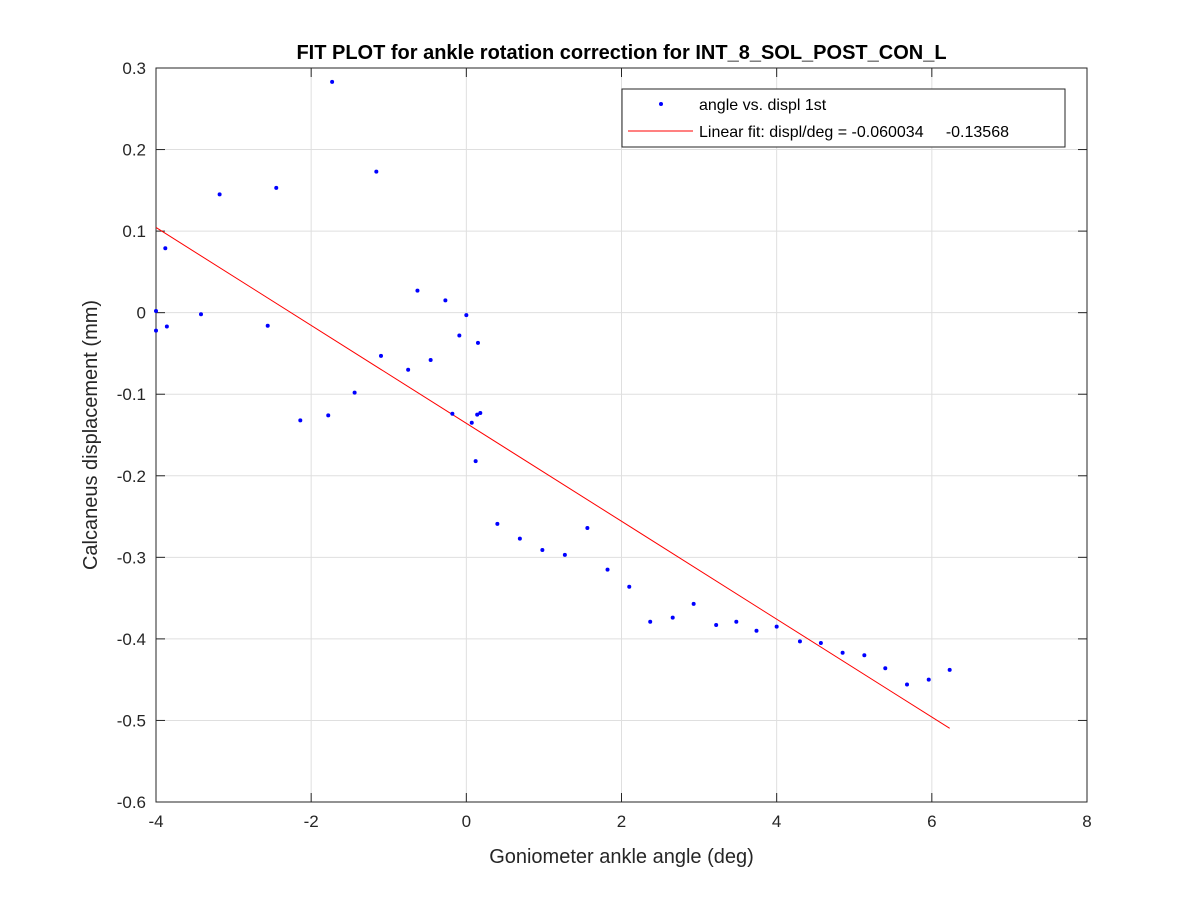 This screenshot has width=1200, height=900. What do you see at coordinates (776, 821) in the screenshot?
I see `x-tick-label: 4` at bounding box center [776, 821].